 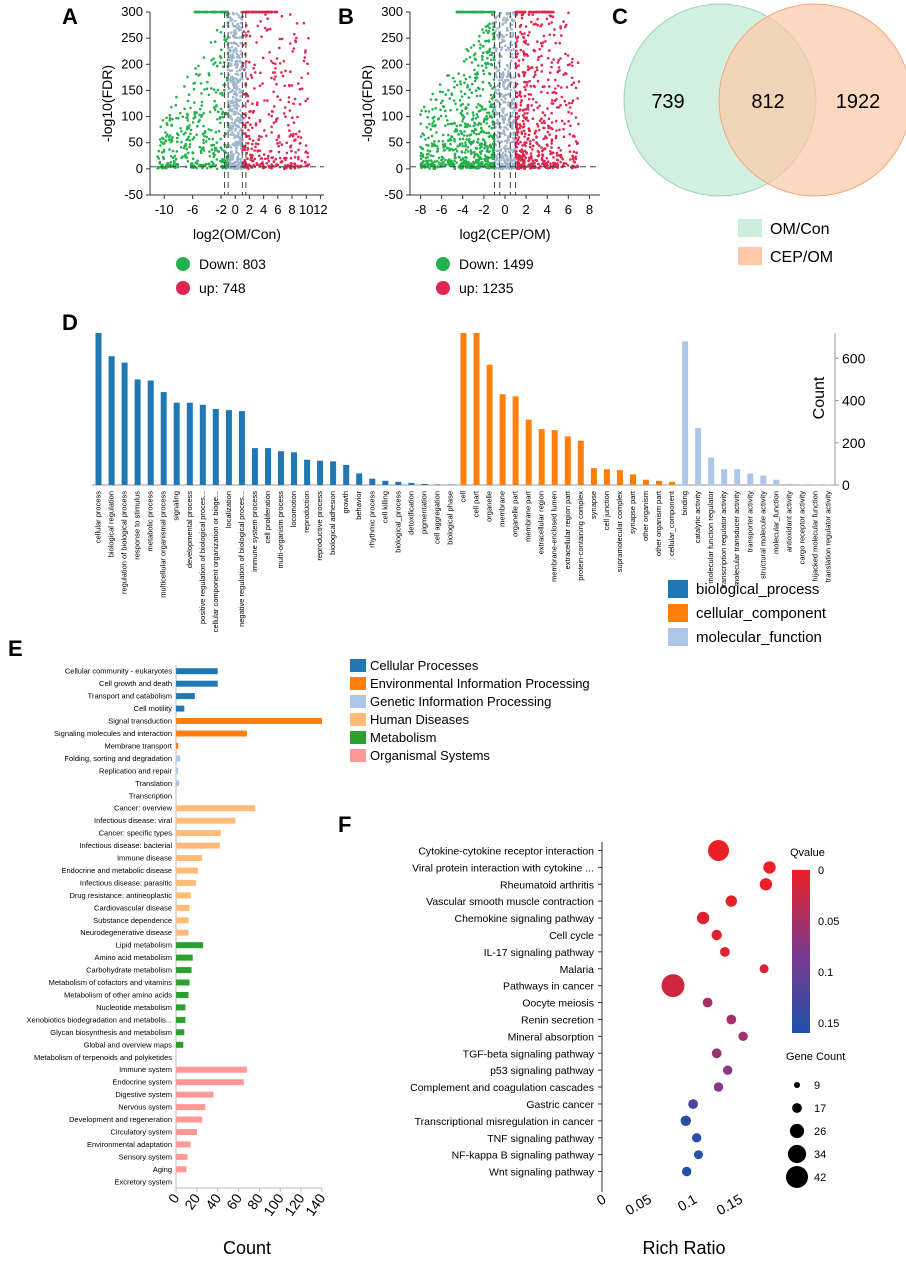 What do you see at coordinates (135, 770) in the screenshot?
I see `kegg-pathway-label: Replication and repair` at bounding box center [135, 770].